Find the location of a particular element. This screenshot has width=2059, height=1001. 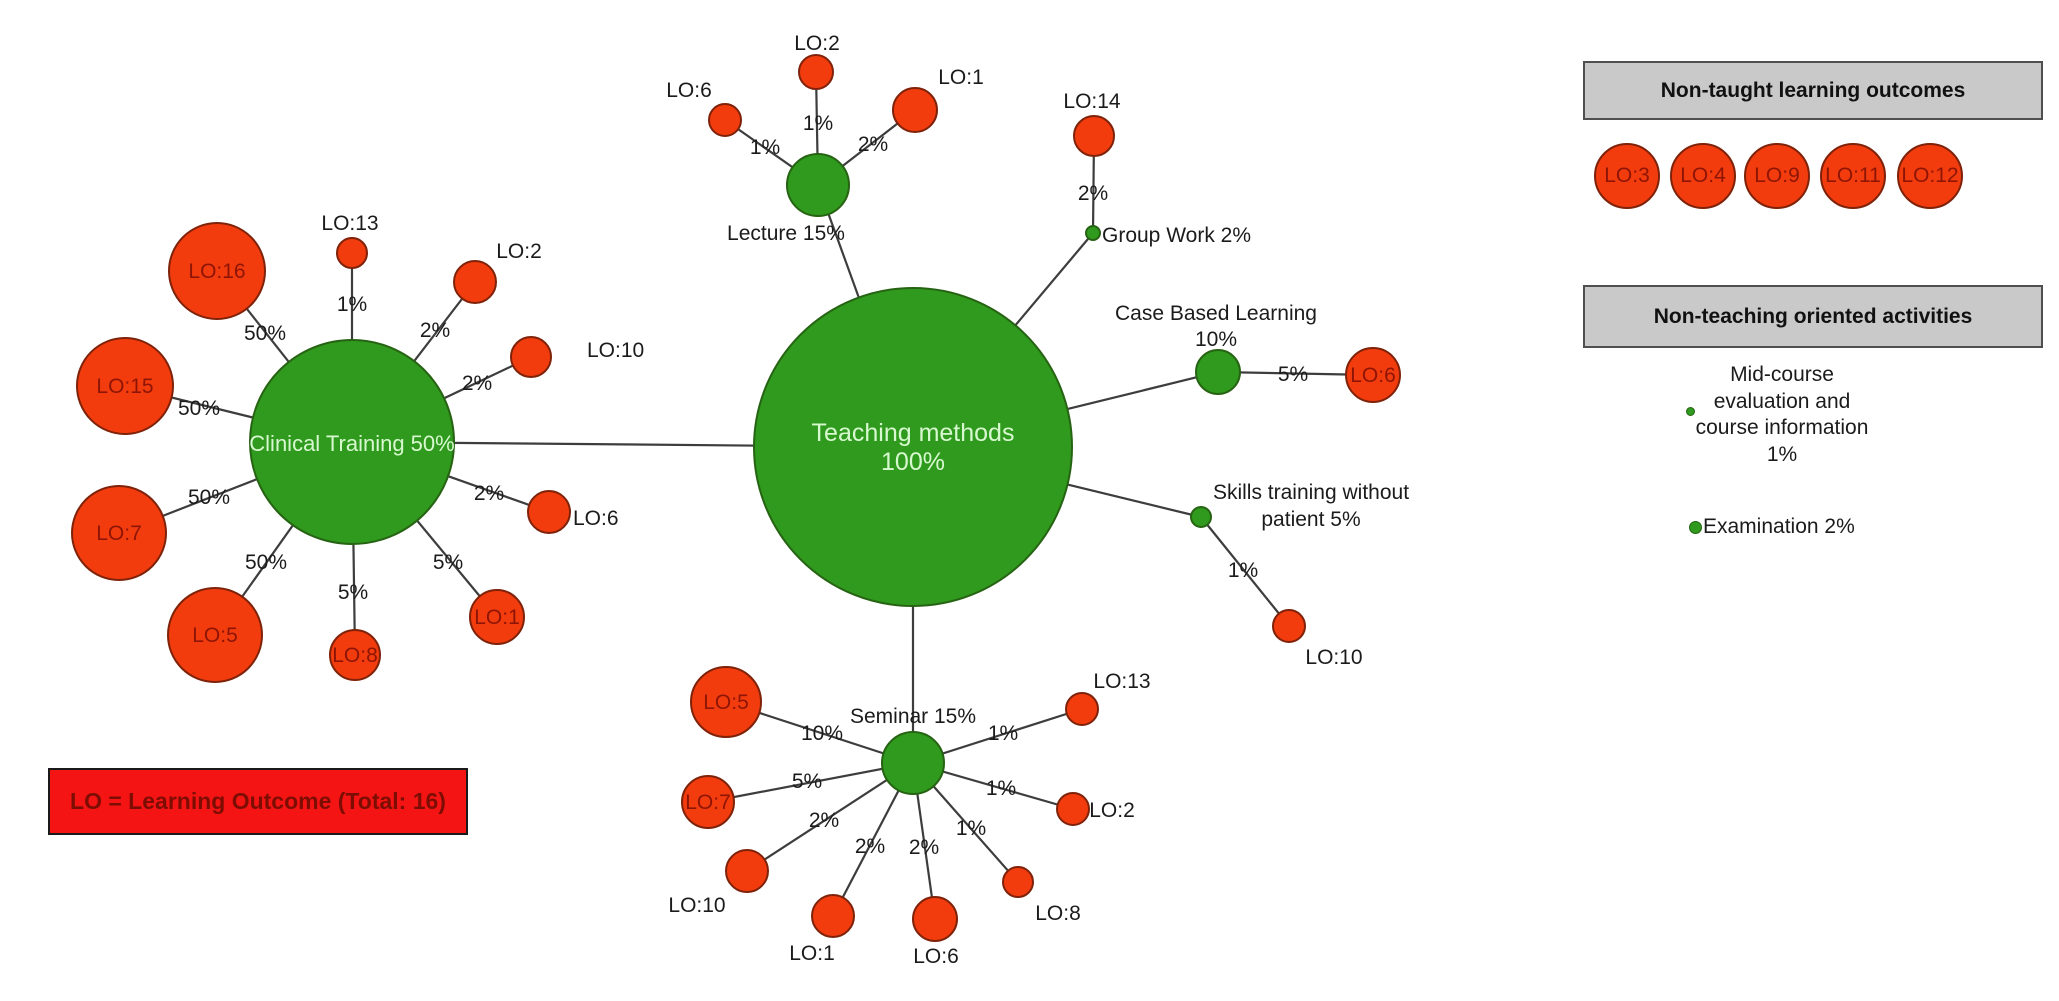

lecture-node is located at coordinates (818, 185).